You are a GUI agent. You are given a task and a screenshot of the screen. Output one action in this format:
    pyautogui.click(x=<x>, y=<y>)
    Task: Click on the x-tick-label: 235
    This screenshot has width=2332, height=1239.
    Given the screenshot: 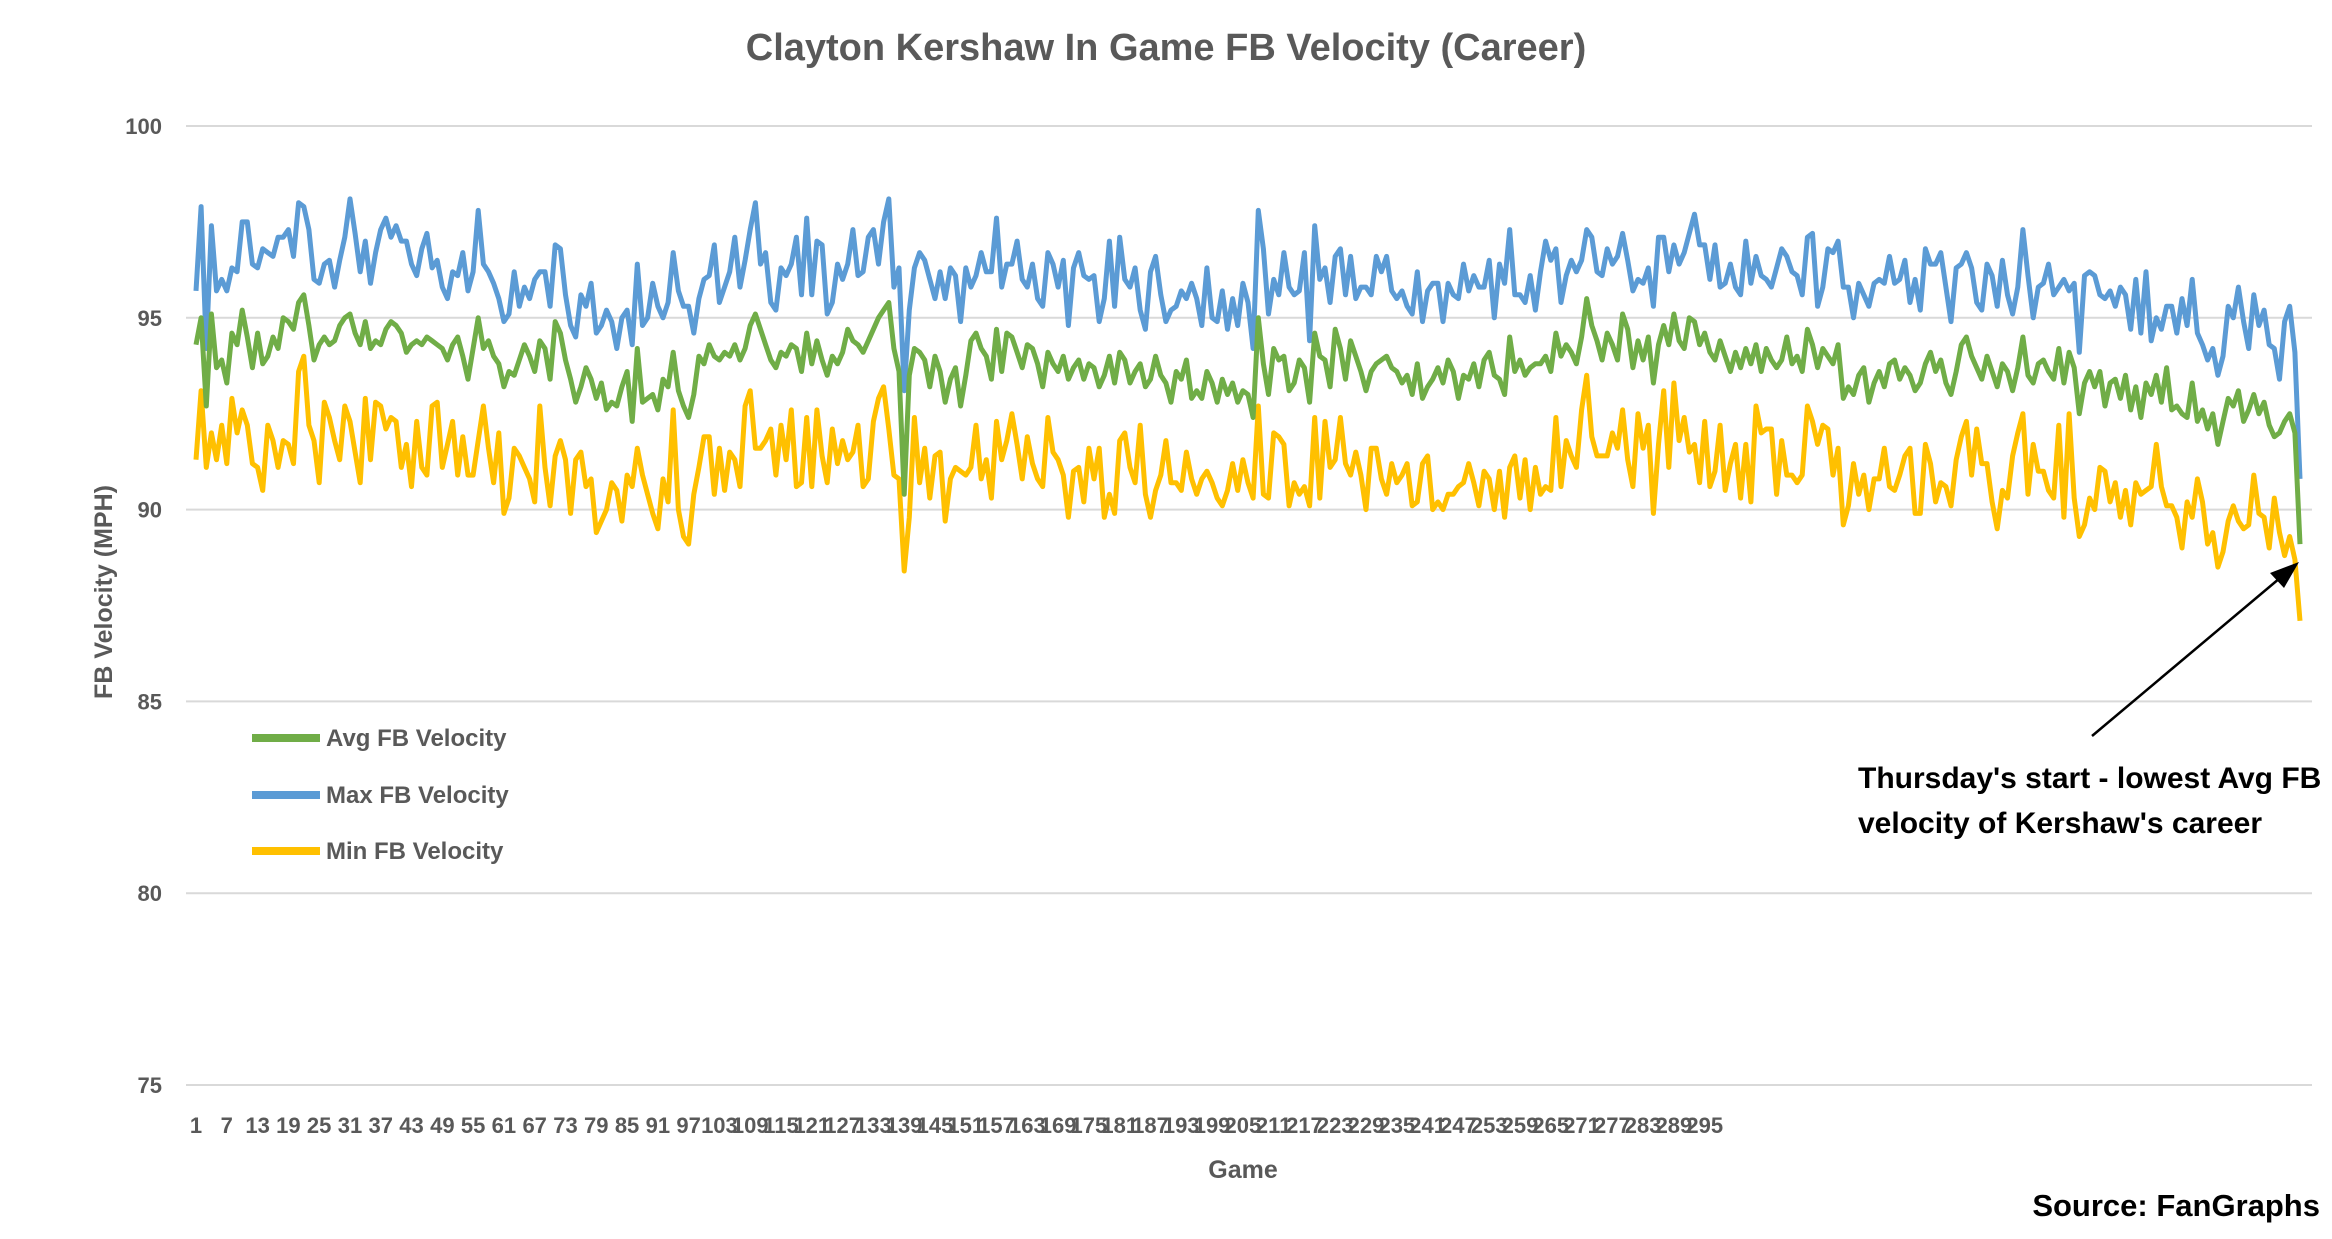 What is the action you would take?
    pyautogui.click(x=1396, y=1125)
    